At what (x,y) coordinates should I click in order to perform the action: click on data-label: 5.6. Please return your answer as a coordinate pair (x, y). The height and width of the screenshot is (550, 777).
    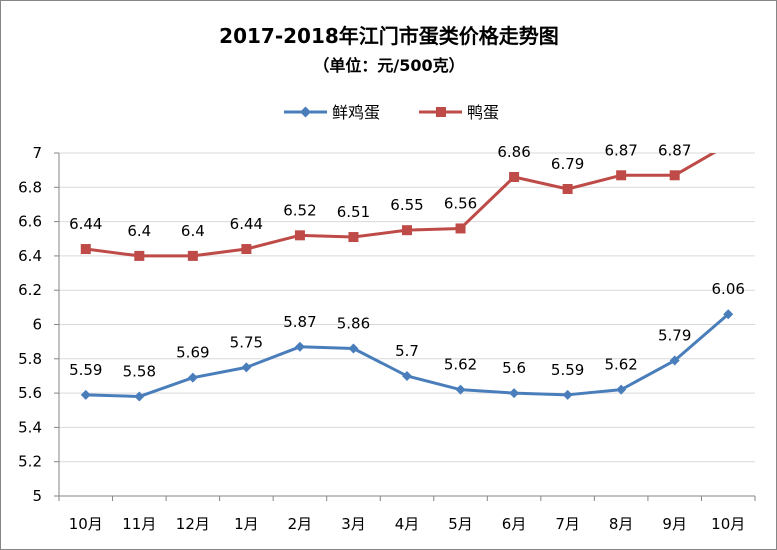
    Looking at the image, I should click on (514, 368).